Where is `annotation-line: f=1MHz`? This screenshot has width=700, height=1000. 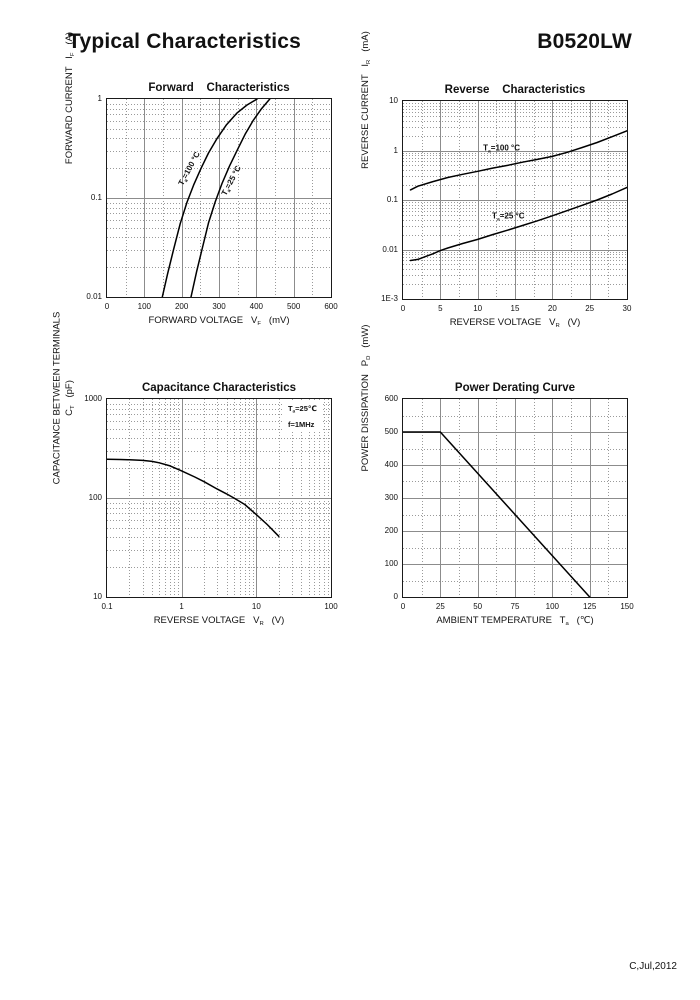
annotation-line: f=1MHz is located at coordinates (302, 424).